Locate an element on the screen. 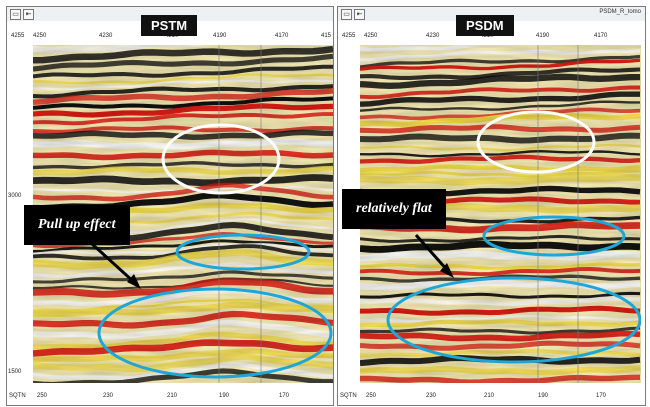  pstm-bottom-axis: SQTN 250 230 210 190 170 is located at coordinates (170, 394).